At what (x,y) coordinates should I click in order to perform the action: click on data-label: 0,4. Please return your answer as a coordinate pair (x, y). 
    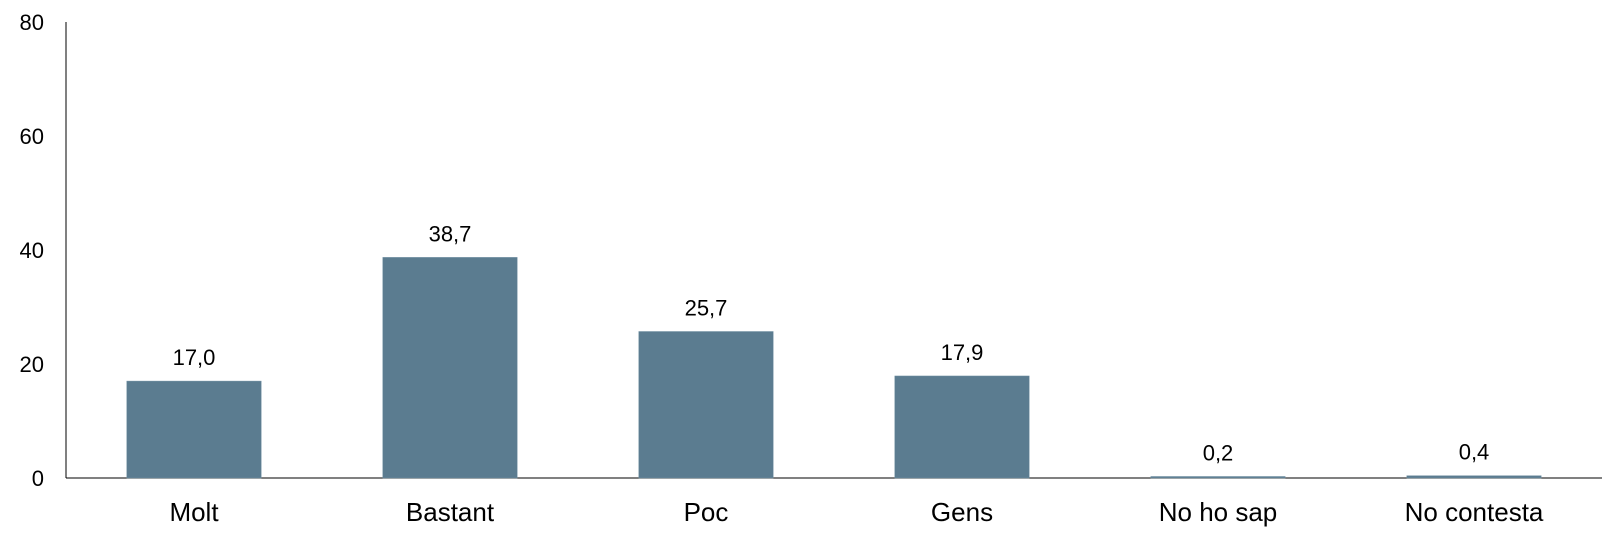
    Looking at the image, I should click on (1474, 452).